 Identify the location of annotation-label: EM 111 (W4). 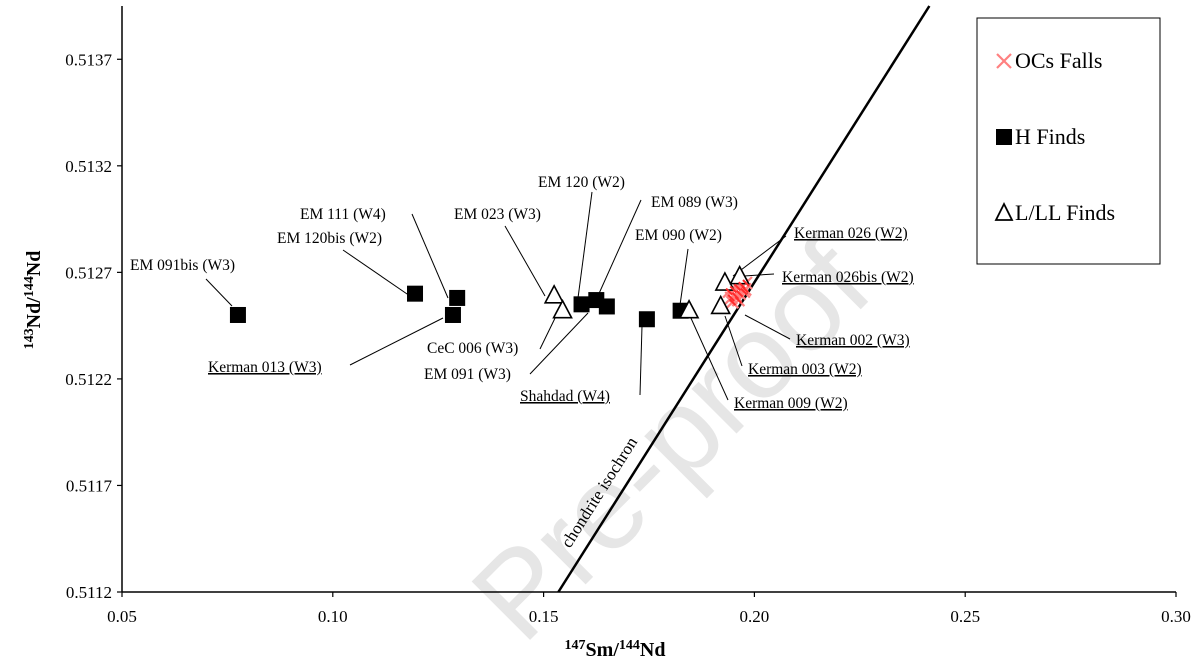
(343, 214).